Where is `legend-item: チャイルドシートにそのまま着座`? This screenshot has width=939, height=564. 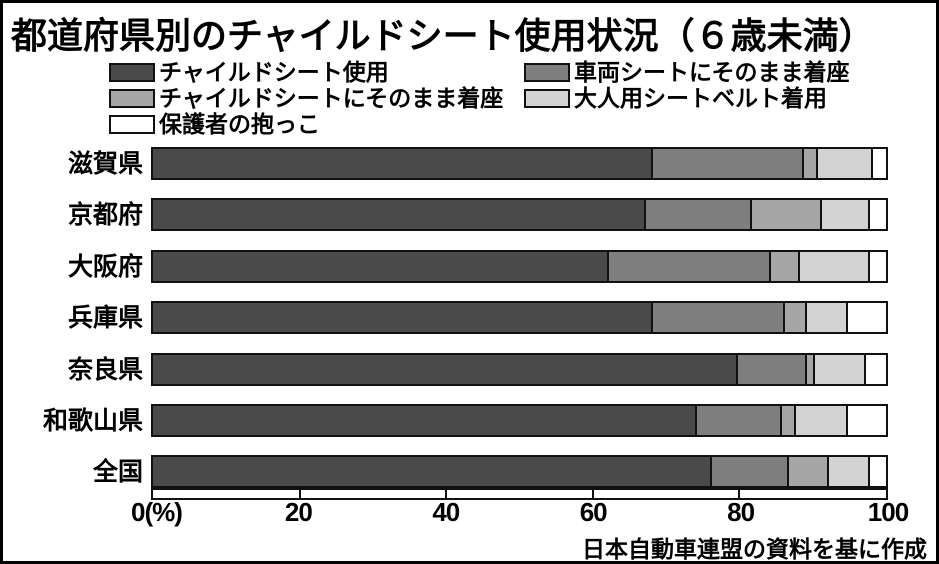
legend-item: チャイルドシートにそのまま着座 is located at coordinates (306, 98).